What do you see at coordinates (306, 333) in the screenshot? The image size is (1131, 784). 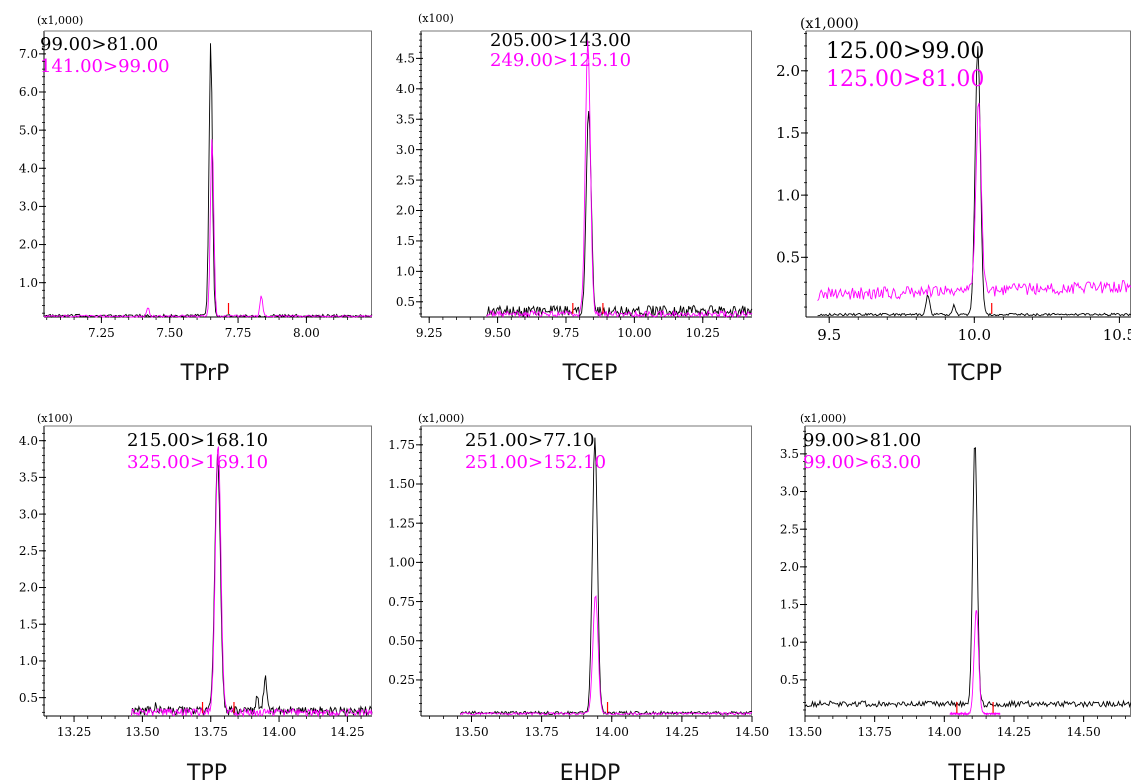 I see `x-tick-label: 8.00` at bounding box center [306, 333].